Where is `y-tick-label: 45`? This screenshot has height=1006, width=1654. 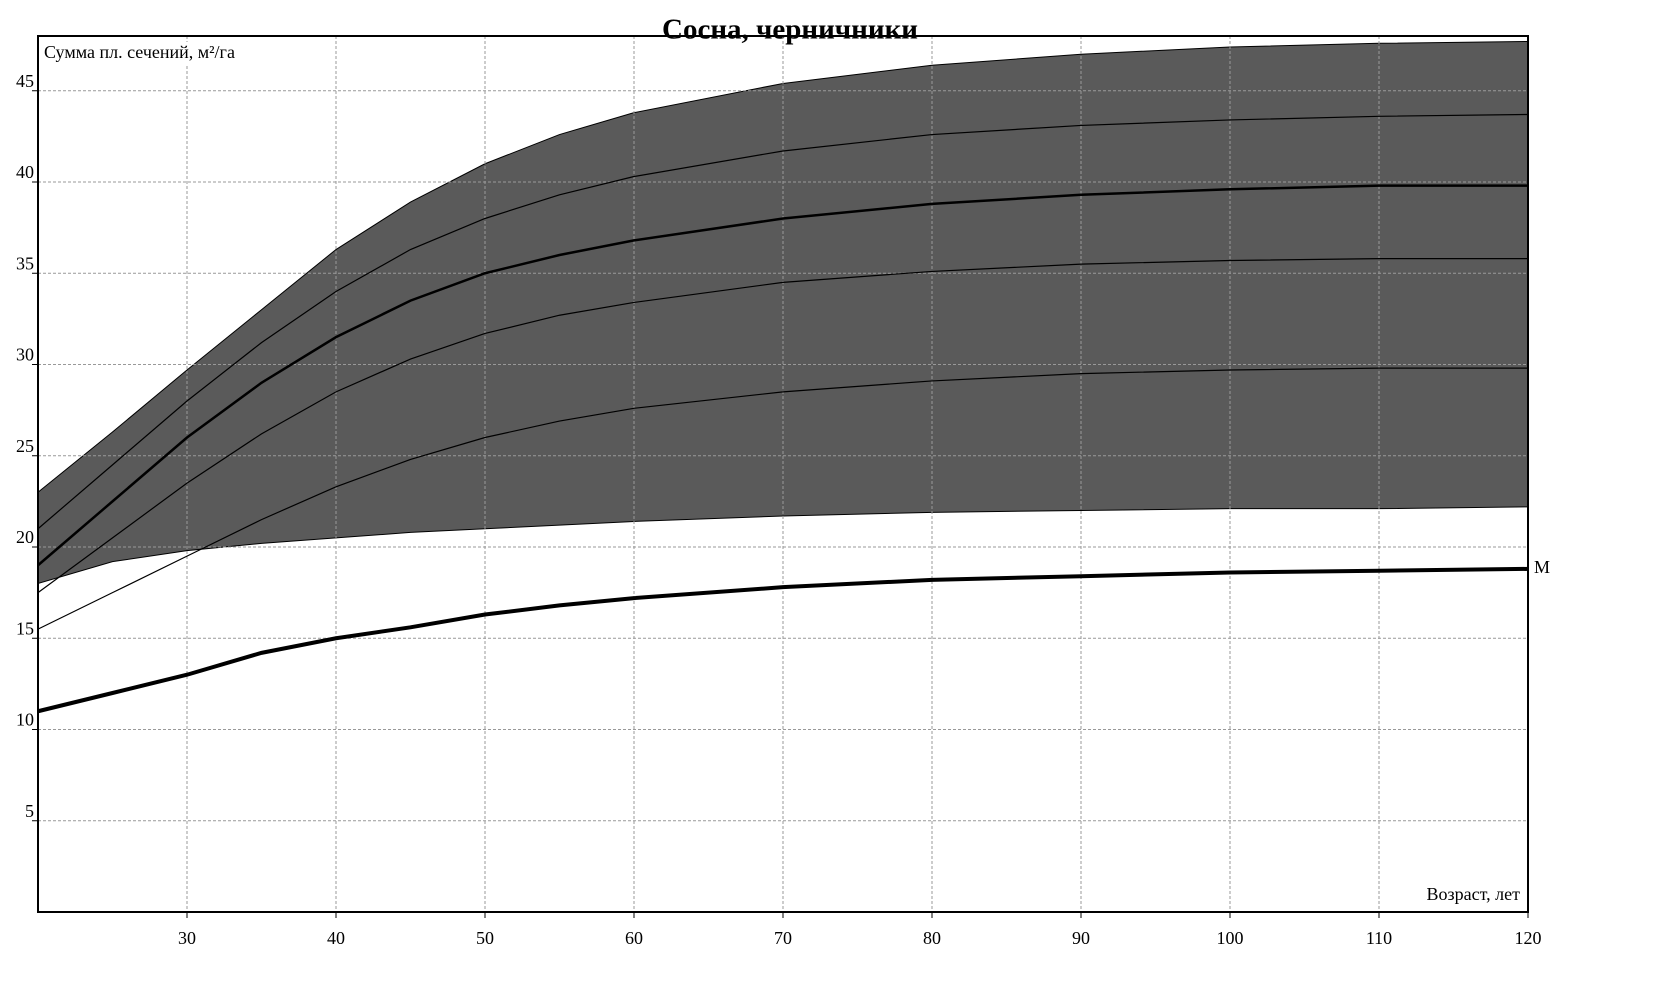 y-tick-label: 45 is located at coordinates (25, 81).